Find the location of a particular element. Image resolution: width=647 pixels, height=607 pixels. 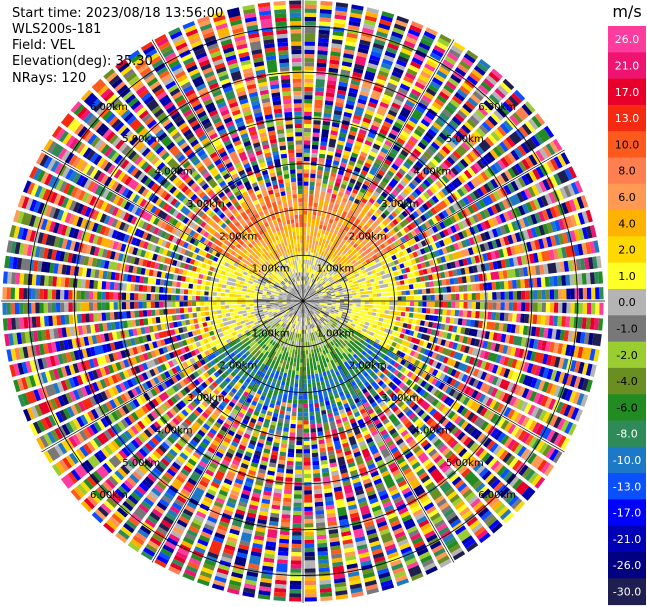

colorbar-unit: m/s is located at coordinates (626, 11).